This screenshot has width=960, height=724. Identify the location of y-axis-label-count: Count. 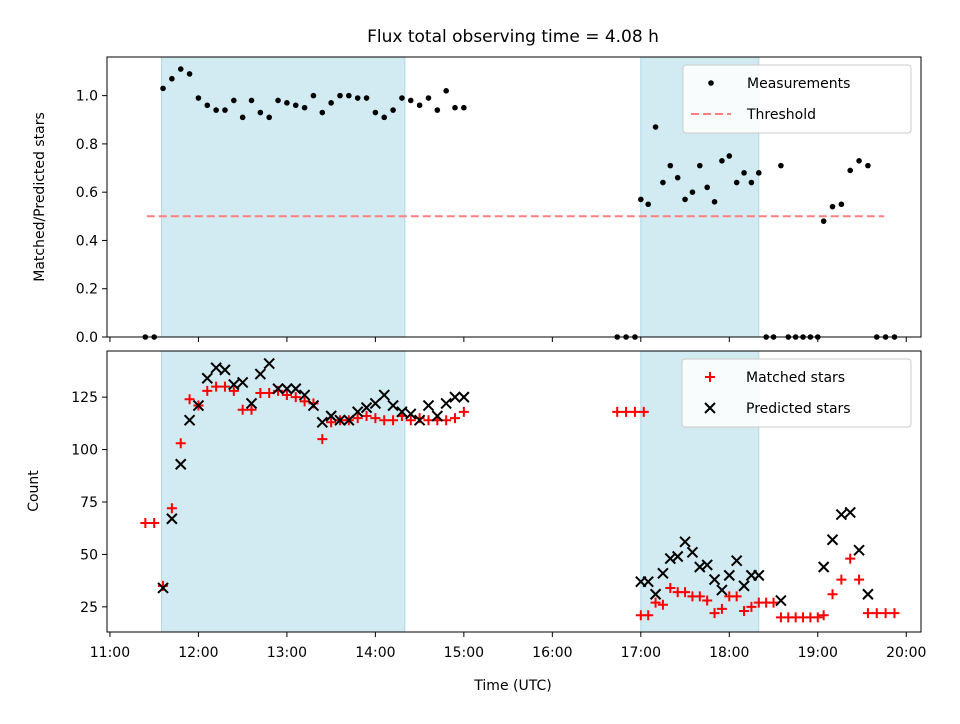
(34, 491).